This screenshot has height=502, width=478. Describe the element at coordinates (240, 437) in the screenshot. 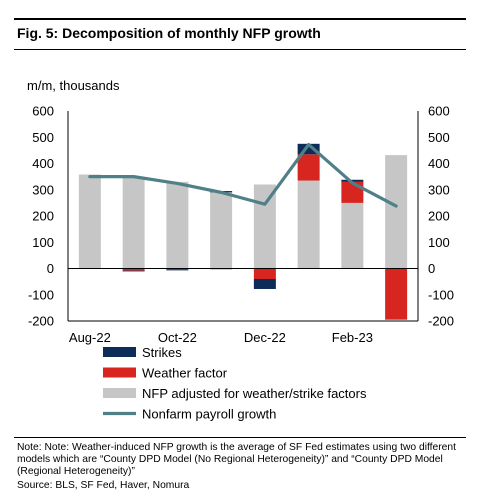

I see `footer-rule` at that location.